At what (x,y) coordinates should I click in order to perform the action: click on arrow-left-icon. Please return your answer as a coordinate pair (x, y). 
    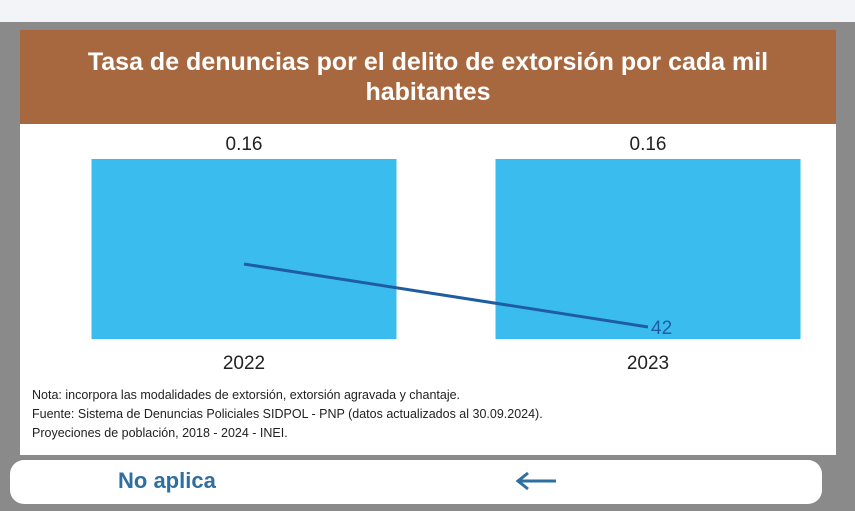
    Looking at the image, I should click on (535, 481).